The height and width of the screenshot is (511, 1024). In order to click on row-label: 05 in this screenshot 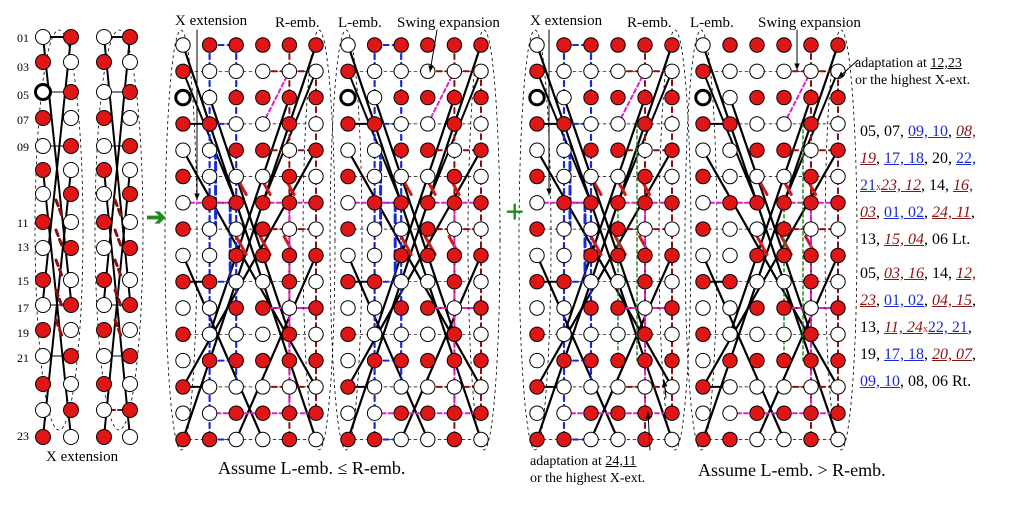, I will do `click(23, 95)`.